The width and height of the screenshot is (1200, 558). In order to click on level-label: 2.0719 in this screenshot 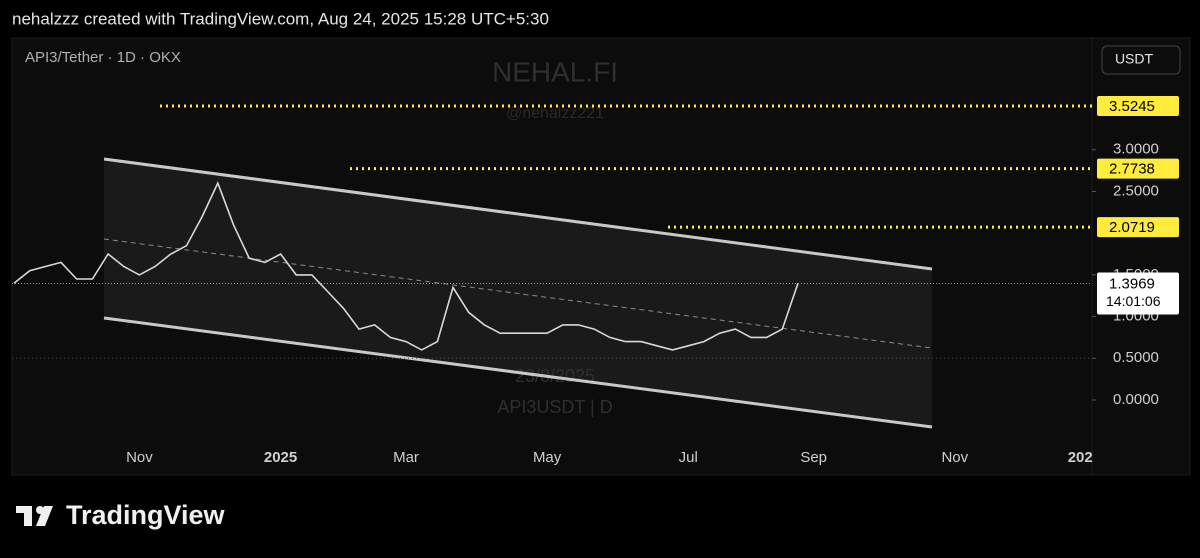, I will do `click(1132, 227)`.